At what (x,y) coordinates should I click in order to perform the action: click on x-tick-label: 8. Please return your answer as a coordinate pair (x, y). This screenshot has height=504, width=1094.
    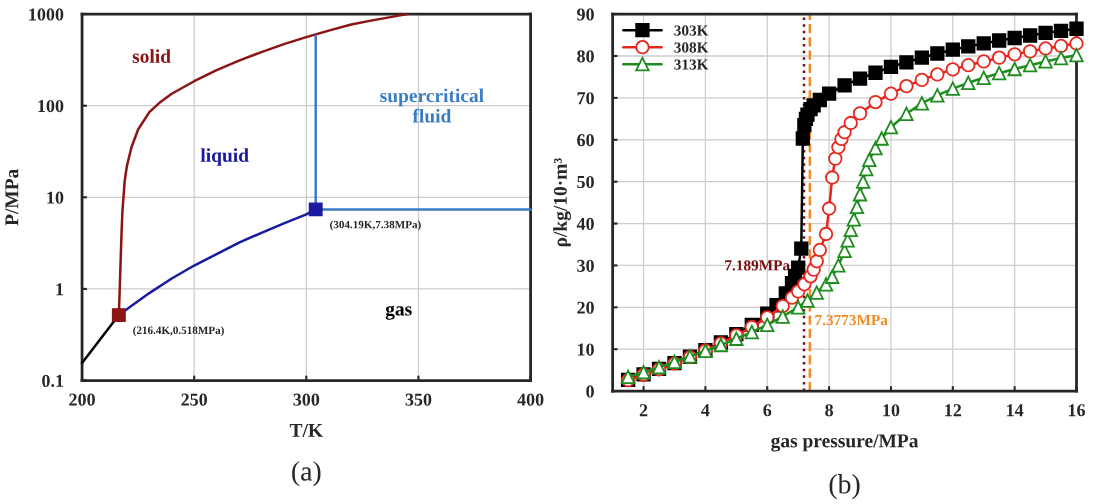
    Looking at the image, I should click on (829, 410).